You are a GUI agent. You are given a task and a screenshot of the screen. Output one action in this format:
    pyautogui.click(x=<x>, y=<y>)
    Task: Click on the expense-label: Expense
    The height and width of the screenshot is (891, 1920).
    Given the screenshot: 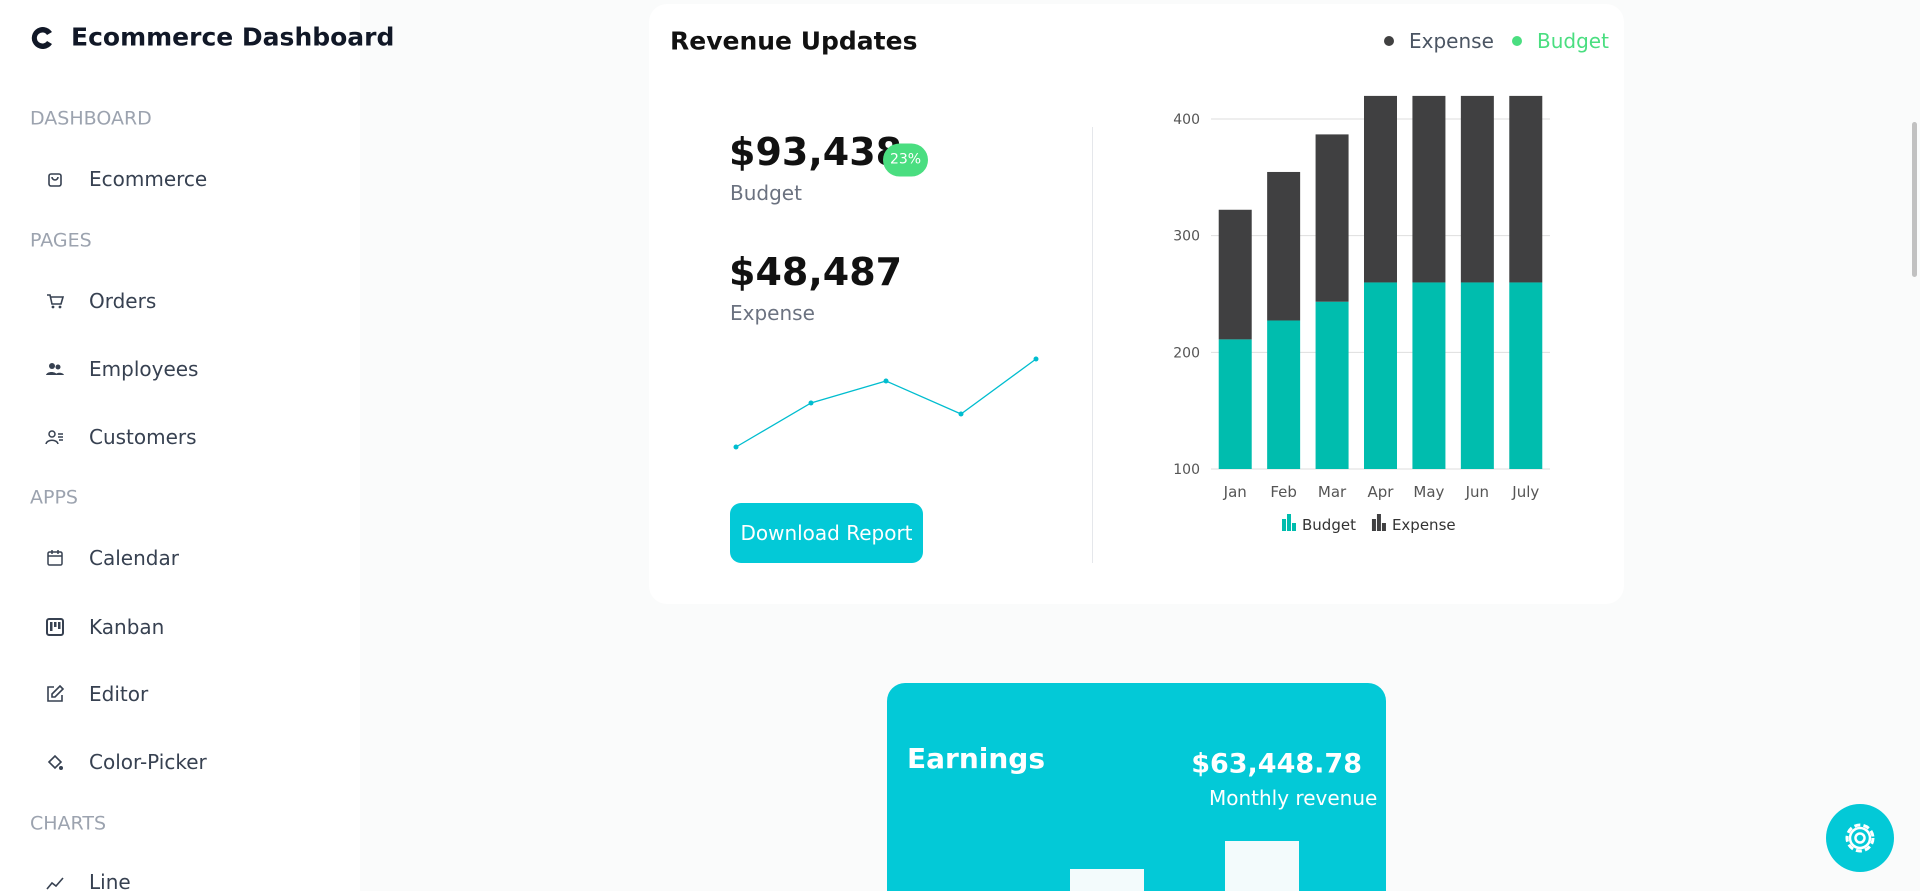 What is the action you would take?
    pyautogui.click(x=772, y=313)
    